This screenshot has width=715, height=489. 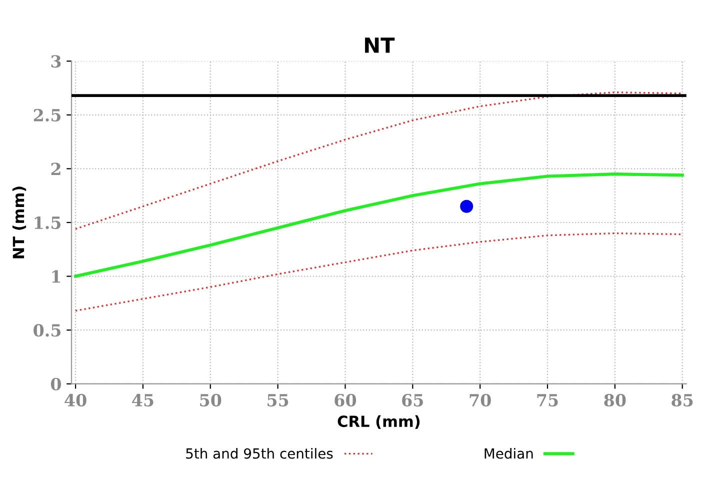 I want to click on y-tick-label: 1, so click(x=56, y=276).